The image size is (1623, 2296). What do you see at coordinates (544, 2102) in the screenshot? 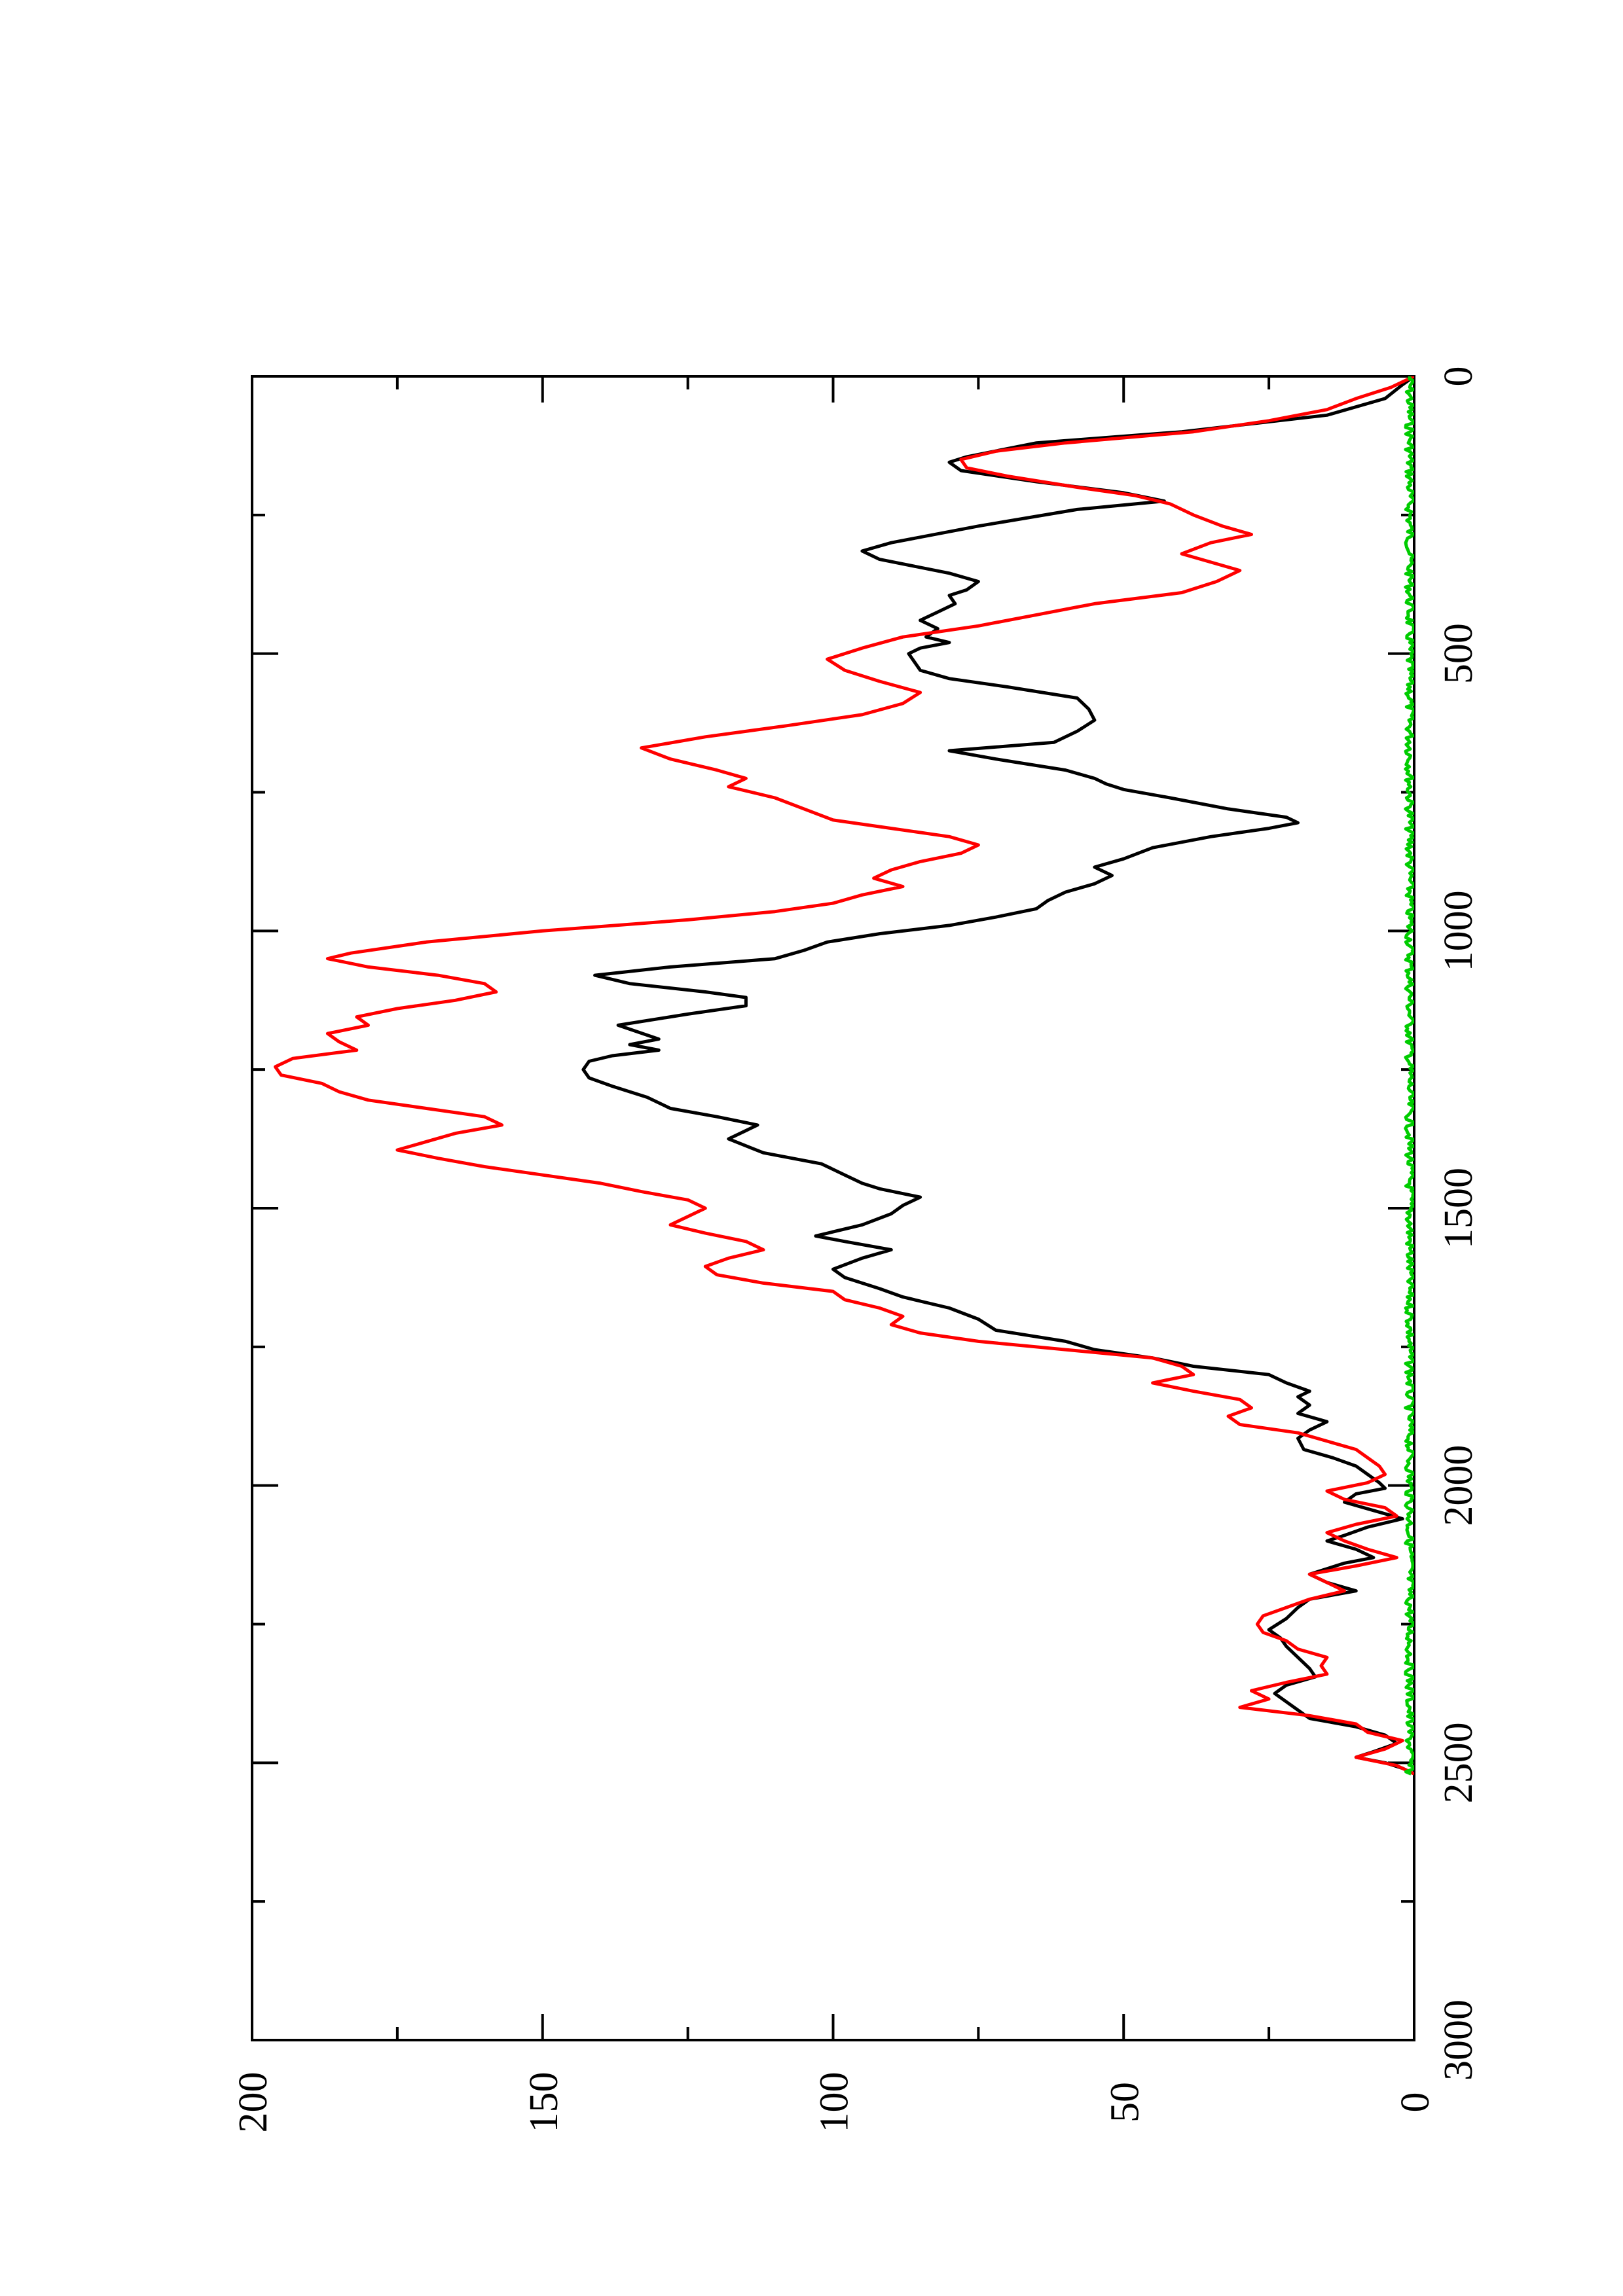
I see `y-tick-label: 150` at bounding box center [544, 2102].